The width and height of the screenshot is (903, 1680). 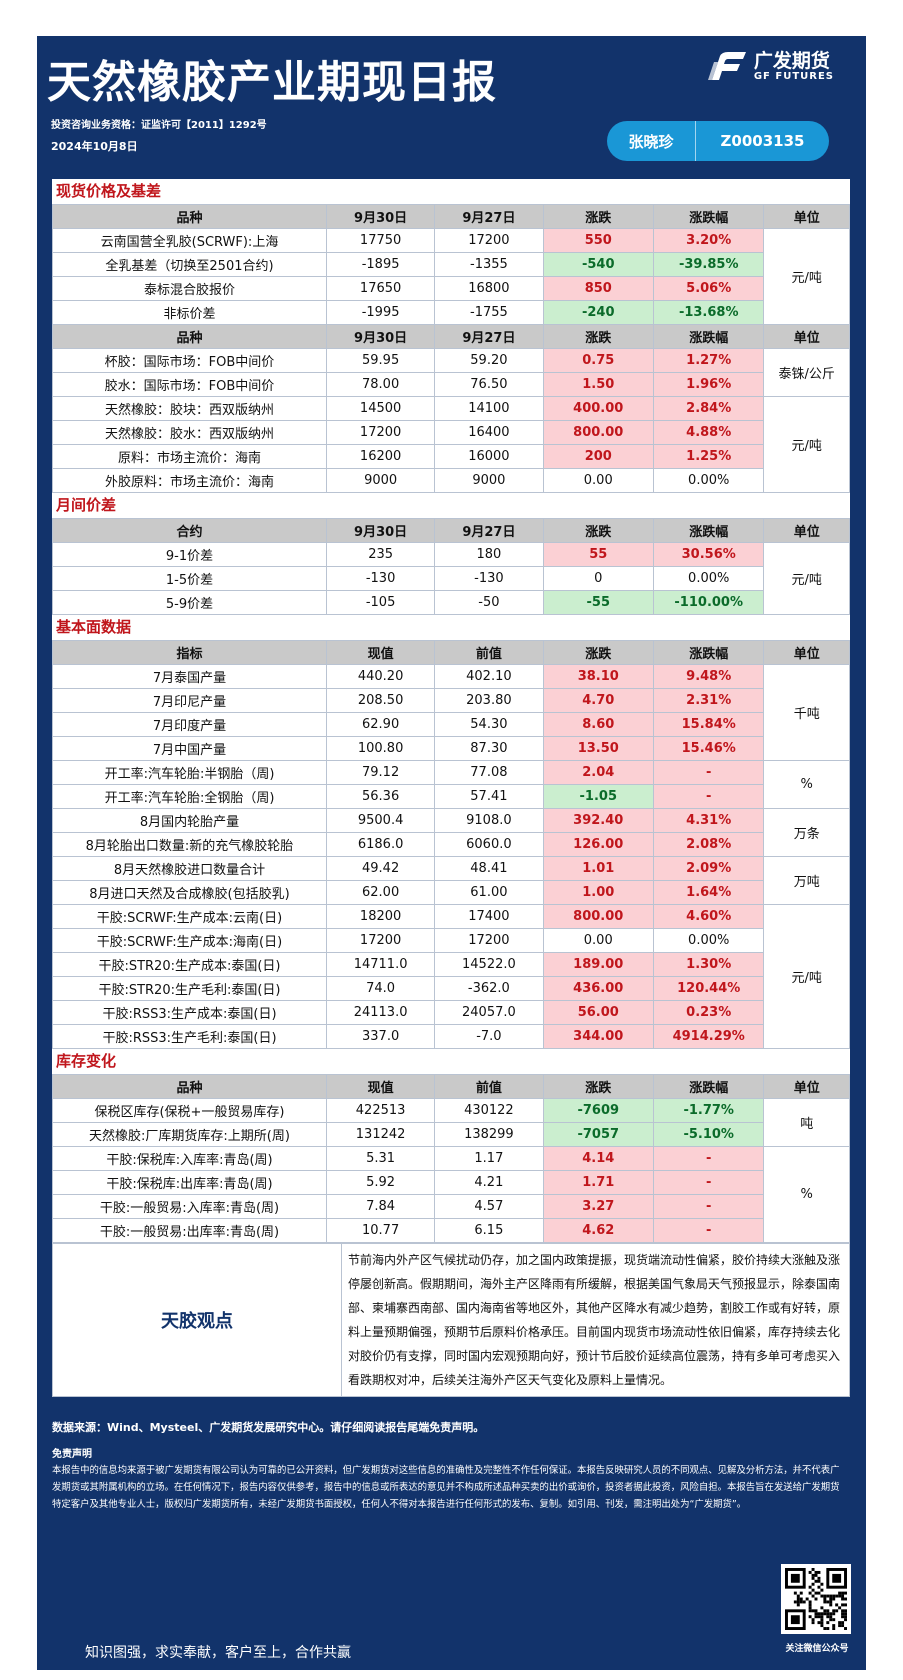 I want to click on cell-unit: 万条, so click(x=806, y=832).